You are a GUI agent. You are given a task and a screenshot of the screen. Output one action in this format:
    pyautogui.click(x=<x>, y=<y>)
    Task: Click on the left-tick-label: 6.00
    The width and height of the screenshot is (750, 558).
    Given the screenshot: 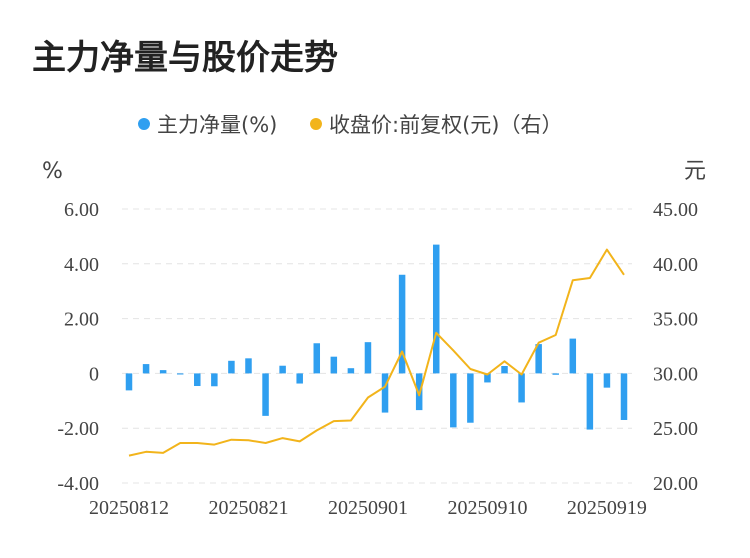 What is the action you would take?
    pyautogui.click(x=81, y=210)
    